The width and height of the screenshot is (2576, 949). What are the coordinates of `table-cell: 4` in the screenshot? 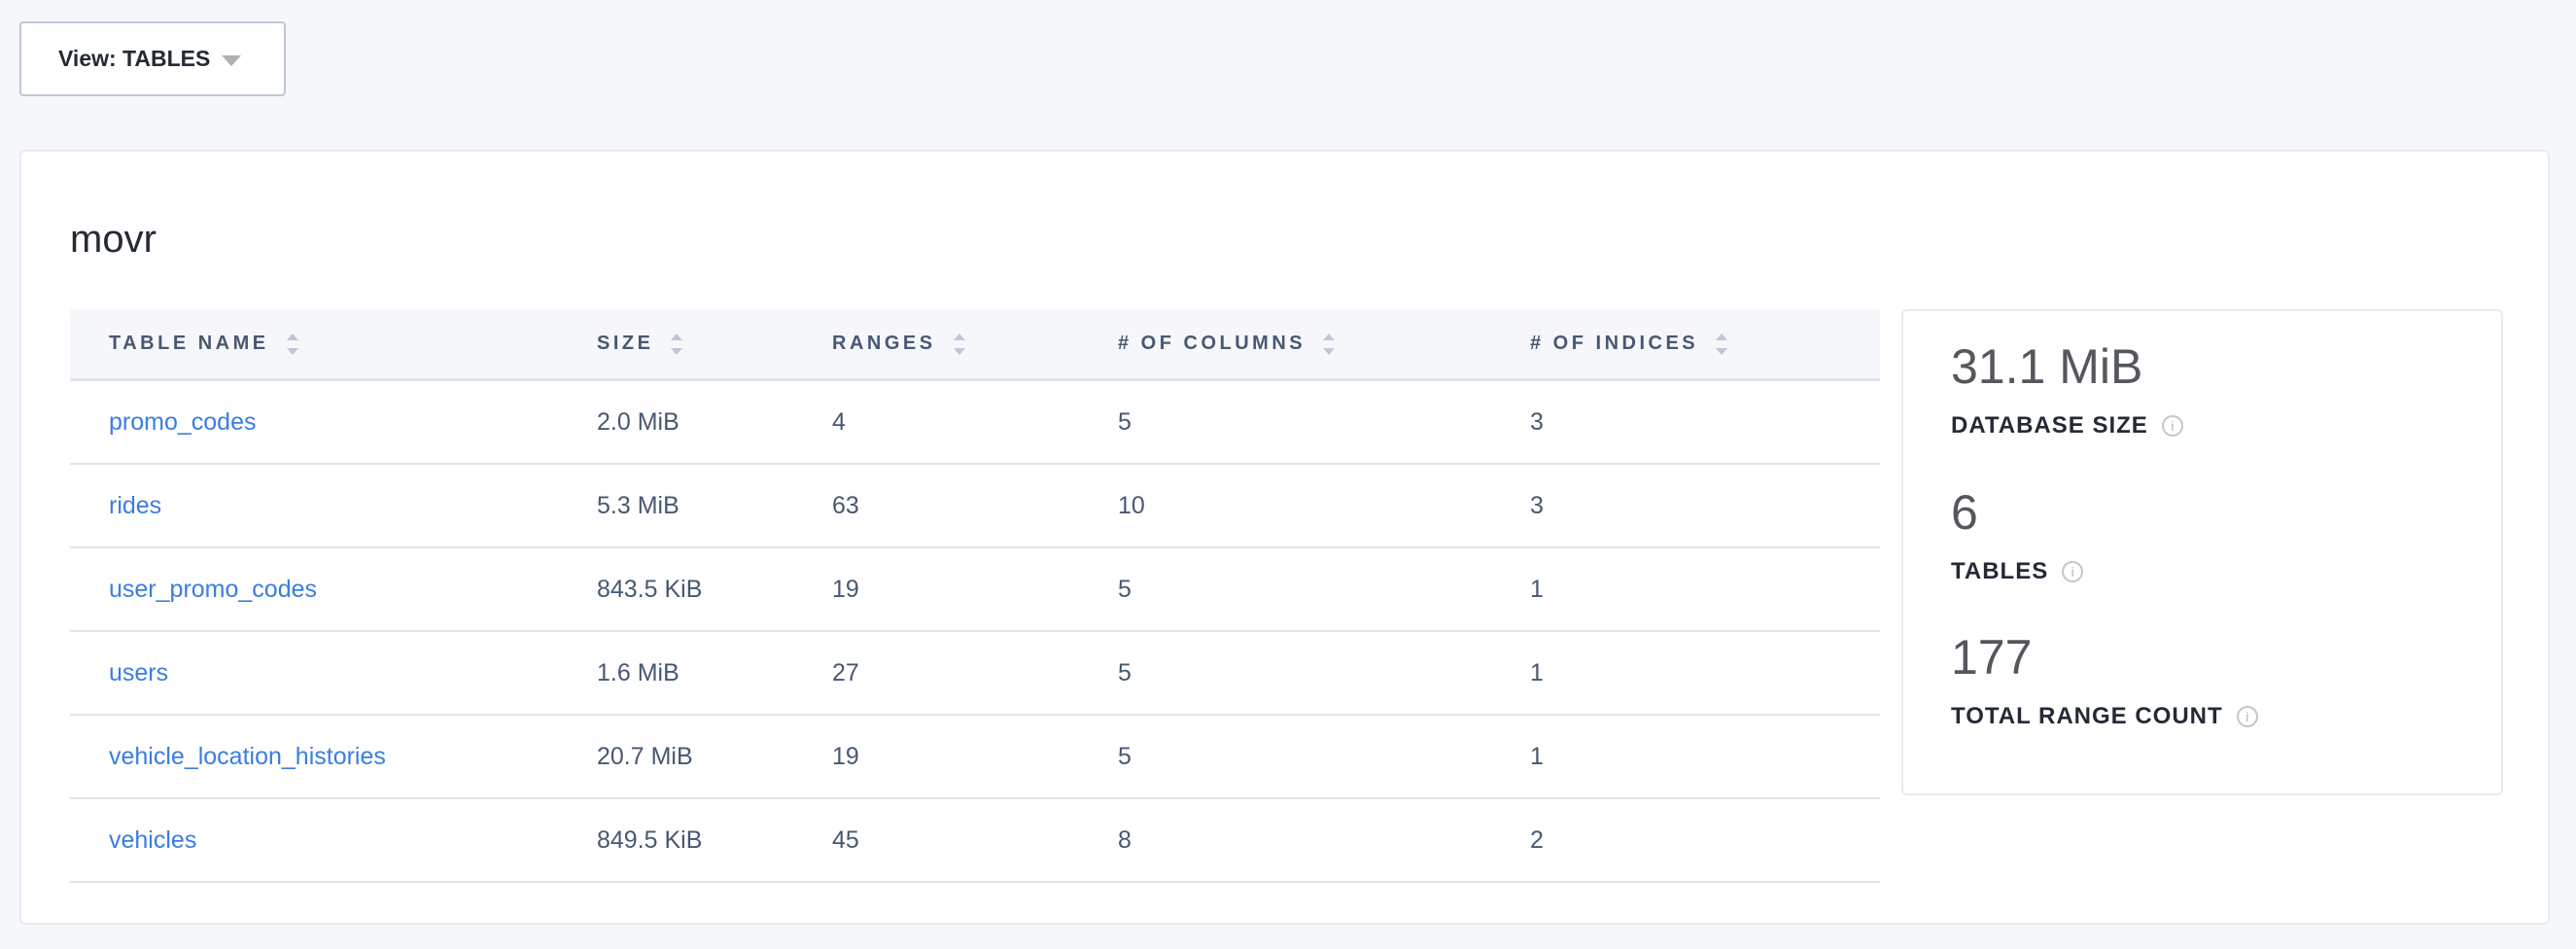 It's located at (839, 422).